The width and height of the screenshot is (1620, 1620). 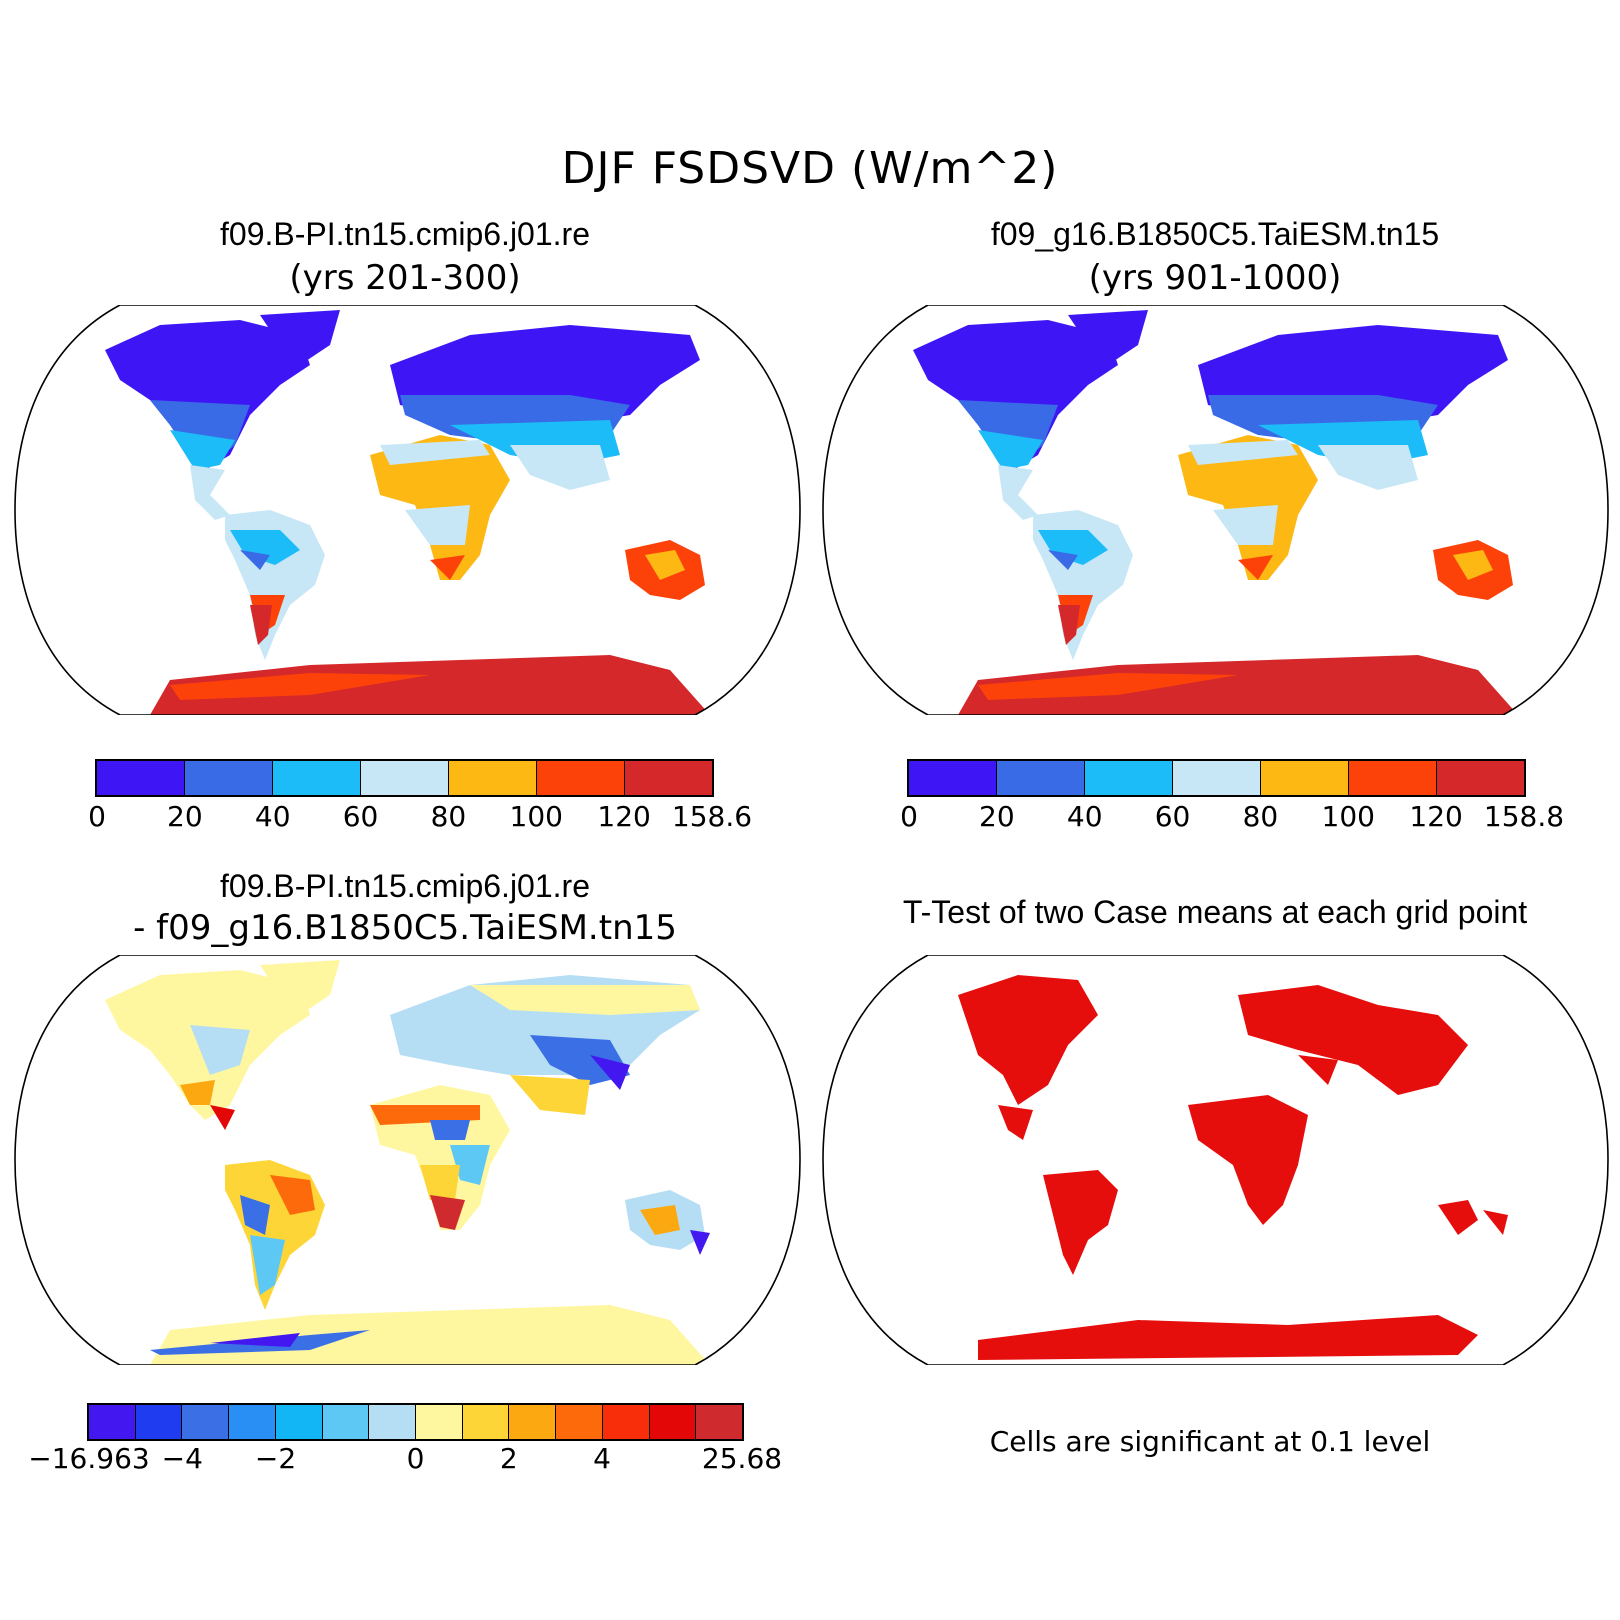 What do you see at coordinates (405, 928) in the screenshot?
I see `panel3-subtitle: - f09_g16.B1850C5.TaiESM.tn15` at bounding box center [405, 928].